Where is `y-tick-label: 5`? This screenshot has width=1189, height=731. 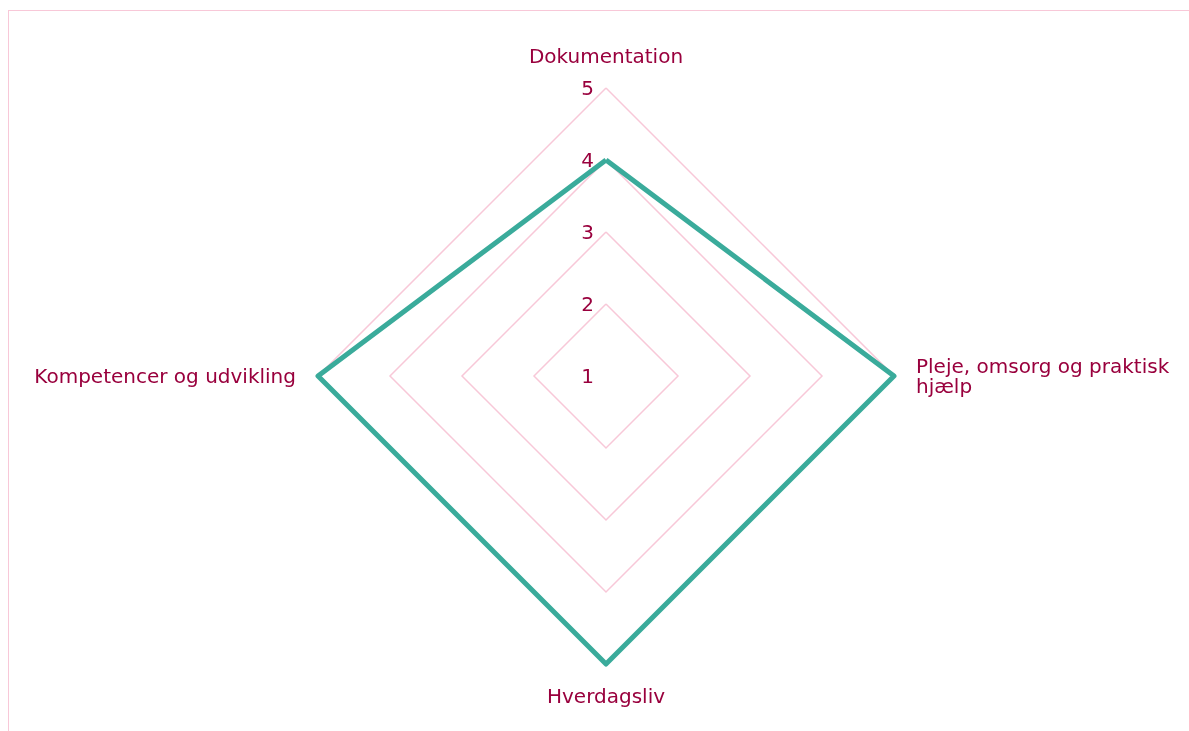
y-tick-label: 5 is located at coordinates (587, 88).